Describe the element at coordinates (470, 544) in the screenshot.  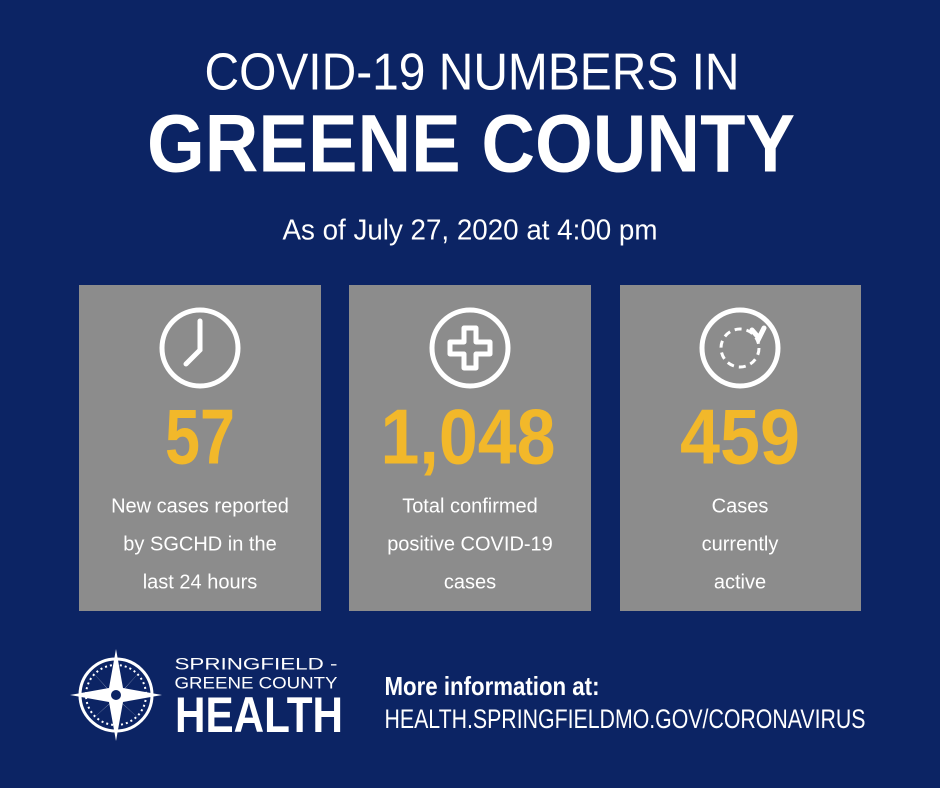
I see `card-label: positive COVID-19` at that location.